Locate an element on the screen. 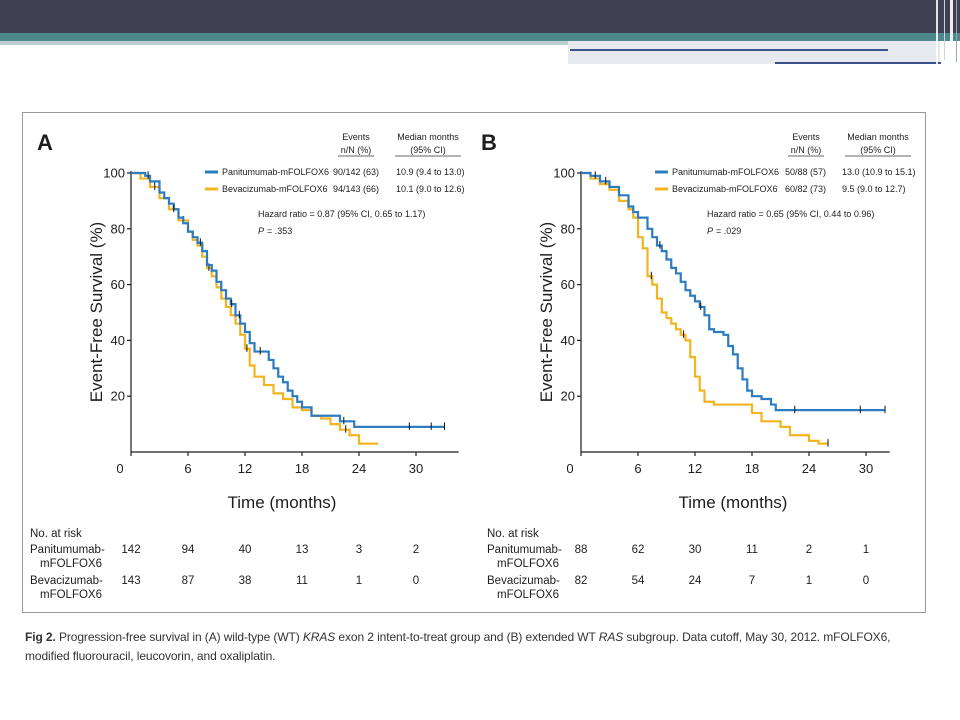 The width and height of the screenshot is (960, 720). slide-decor-block is located at coordinates (754, 52).